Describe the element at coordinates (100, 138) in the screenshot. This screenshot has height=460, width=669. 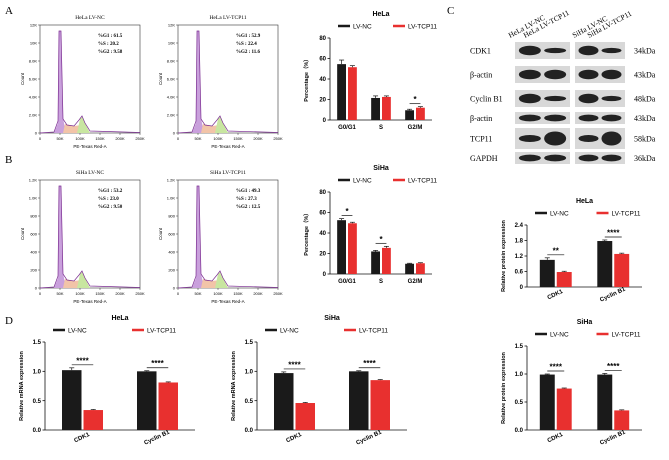
I see `flow-xtick-label: 150K` at that location.